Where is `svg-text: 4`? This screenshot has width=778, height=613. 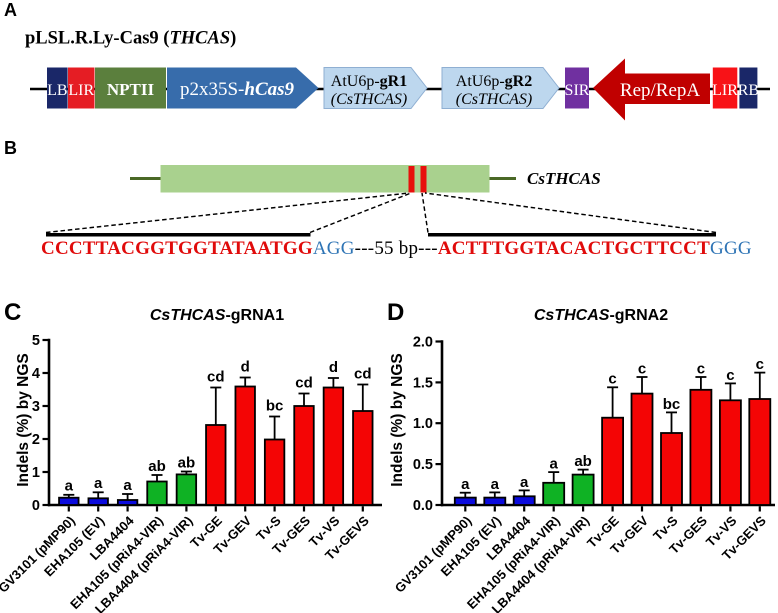 svg-text: 4 is located at coordinates (36, 374).